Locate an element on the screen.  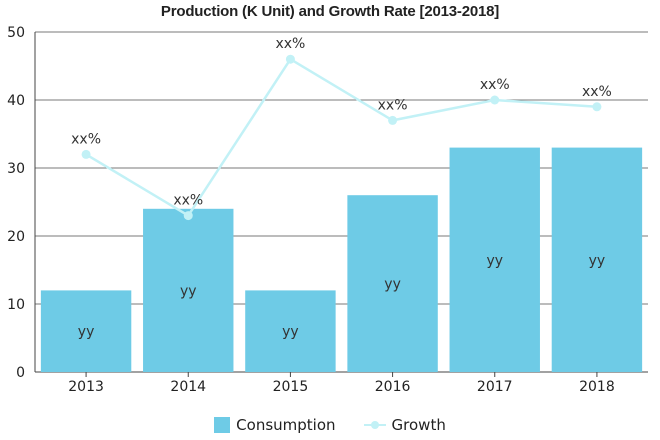
bar-consumption-2014 is located at coordinates (188, 290).